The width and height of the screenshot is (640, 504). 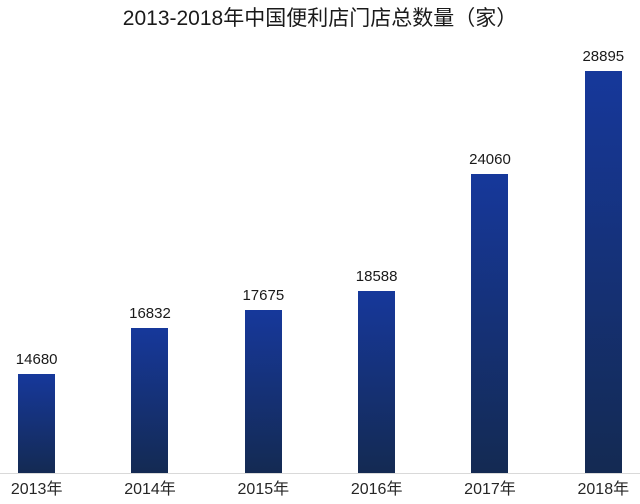 What do you see at coordinates (150, 489) in the screenshot?
I see `x-tick-label: 2014年` at bounding box center [150, 489].